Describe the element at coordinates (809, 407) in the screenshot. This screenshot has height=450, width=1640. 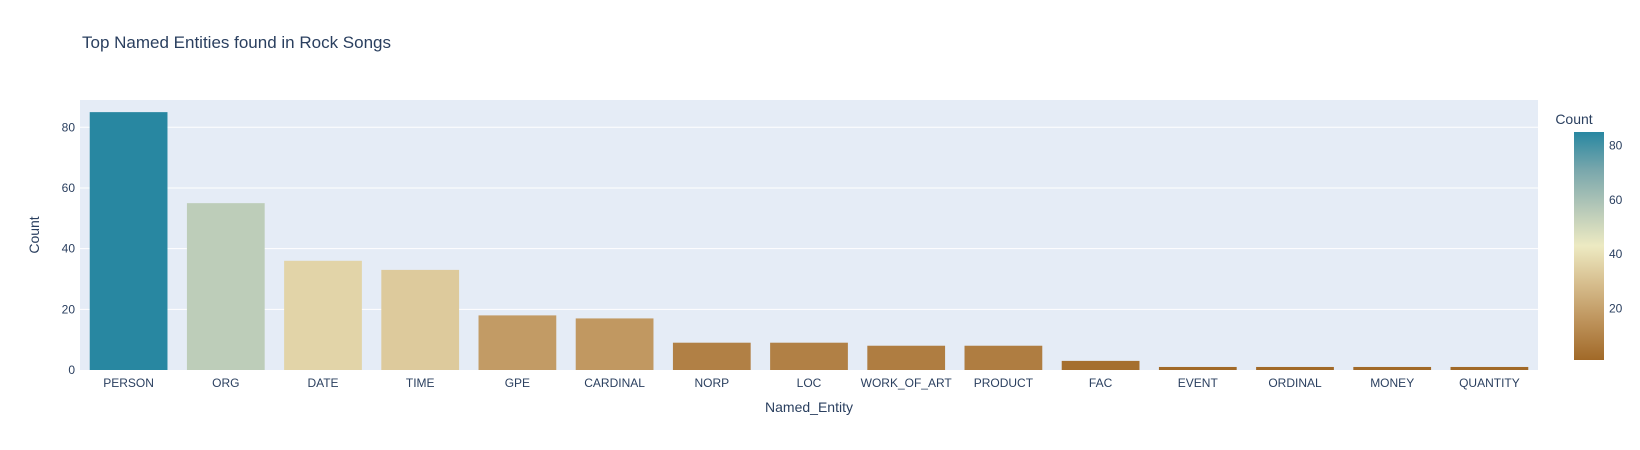
I see `x-axis-title: Named_Entity` at that location.